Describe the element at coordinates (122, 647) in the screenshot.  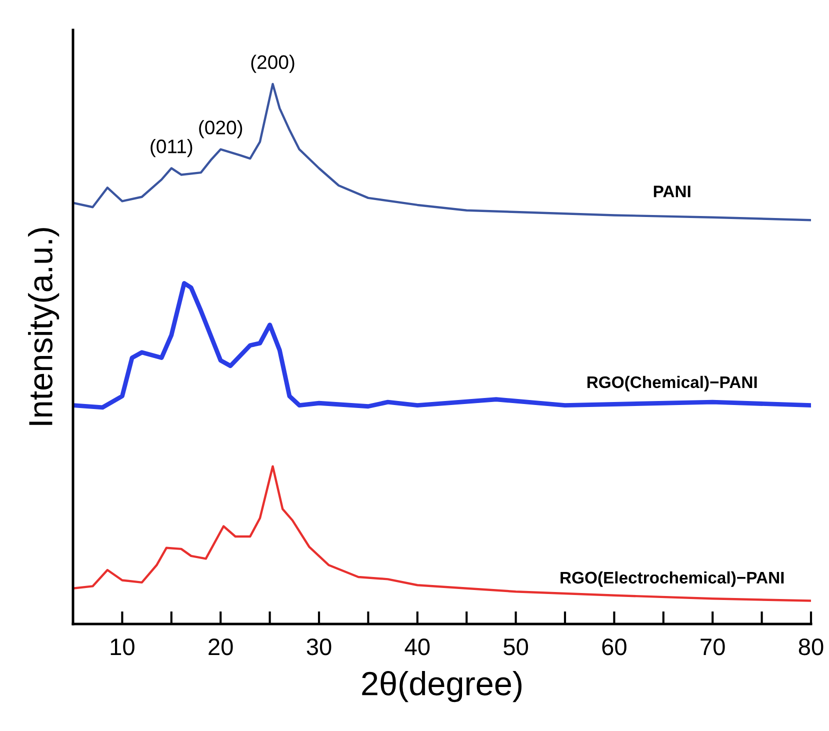
I see `x-tick-label: 10` at that location.